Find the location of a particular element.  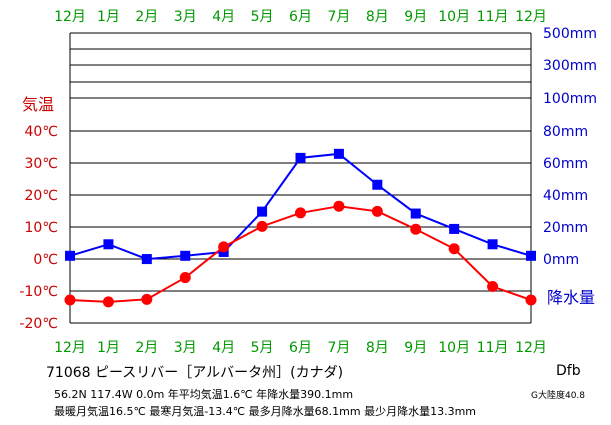

month-labels-top: 12月 1月 2月 3月 4月 5月 6月 7月 8月 9月 10月 11月 12月 is located at coordinates (300, 17).